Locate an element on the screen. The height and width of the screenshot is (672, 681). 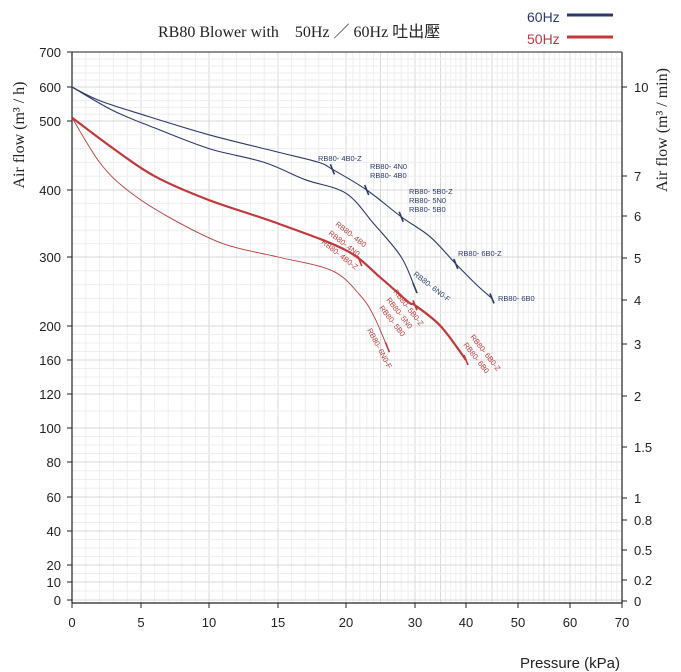
y-tick-label: 40 is located at coordinates (54, 531).